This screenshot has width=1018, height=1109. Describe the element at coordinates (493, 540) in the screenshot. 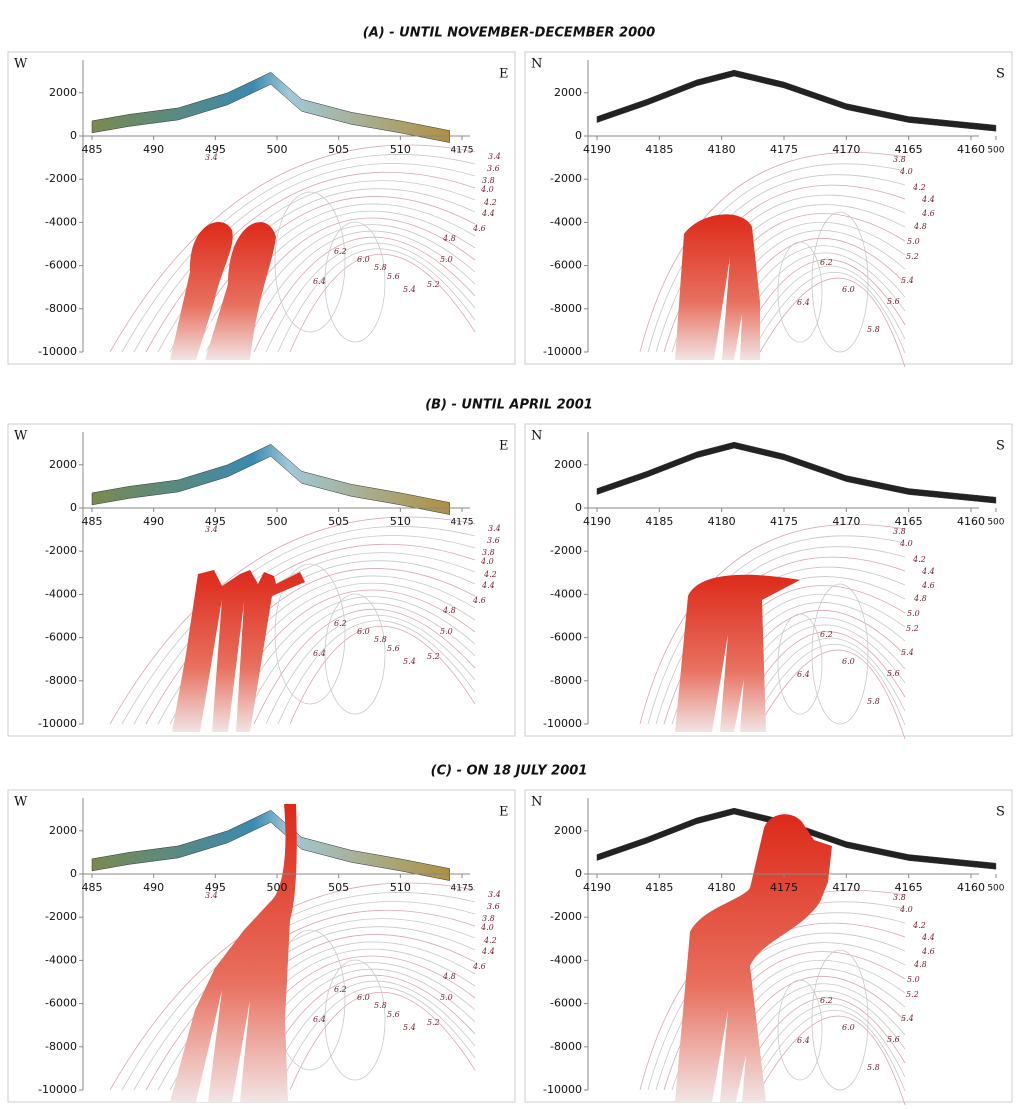

I see `contour-label: 3.6` at that location.